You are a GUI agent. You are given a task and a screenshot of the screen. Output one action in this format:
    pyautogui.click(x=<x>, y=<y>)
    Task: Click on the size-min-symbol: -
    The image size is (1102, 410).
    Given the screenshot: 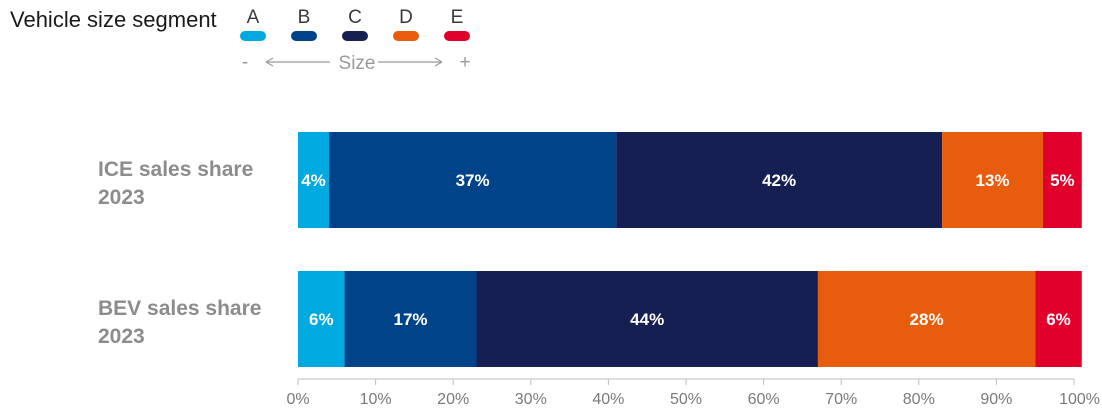 What is the action you would take?
    pyautogui.click(x=245, y=62)
    